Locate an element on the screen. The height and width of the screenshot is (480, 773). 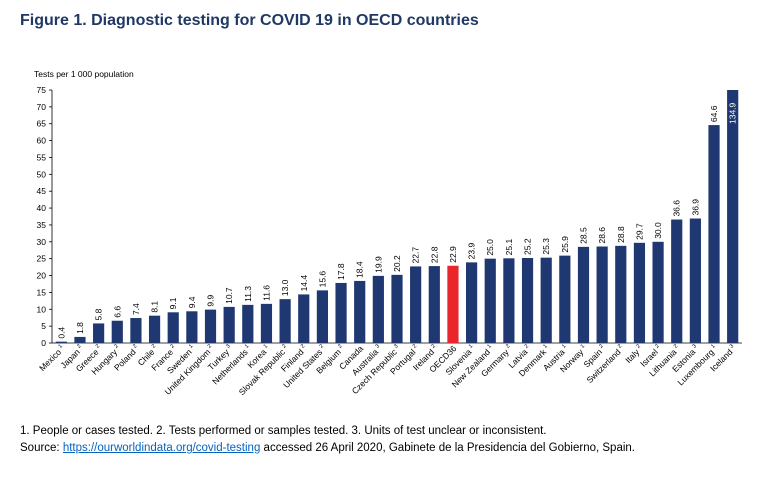
data-label: 1.8 is located at coordinates (80, 328).